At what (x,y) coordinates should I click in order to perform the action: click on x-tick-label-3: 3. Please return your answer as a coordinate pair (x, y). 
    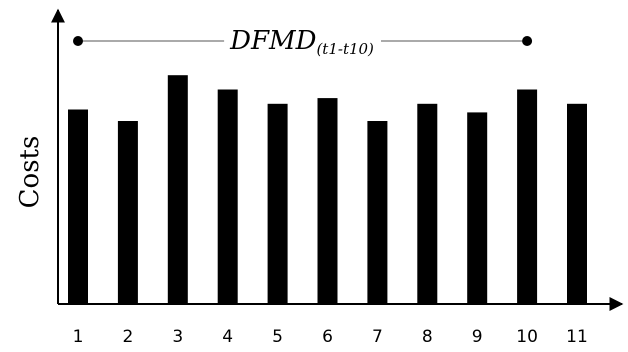
    Looking at the image, I should click on (177, 337).